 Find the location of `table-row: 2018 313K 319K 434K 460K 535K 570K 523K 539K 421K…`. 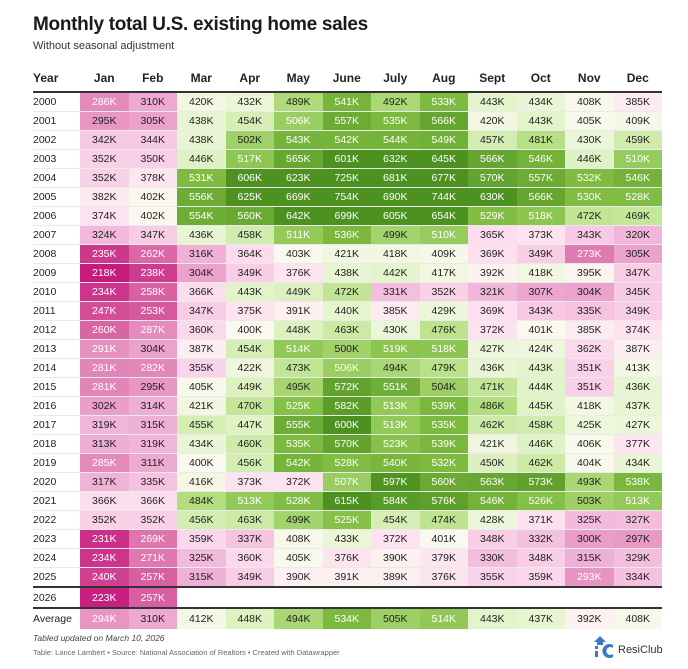

table-row: 2018 313K 319K 434K 460K 535K 570K 523K 539K 421K… is located at coordinates (347, 444).